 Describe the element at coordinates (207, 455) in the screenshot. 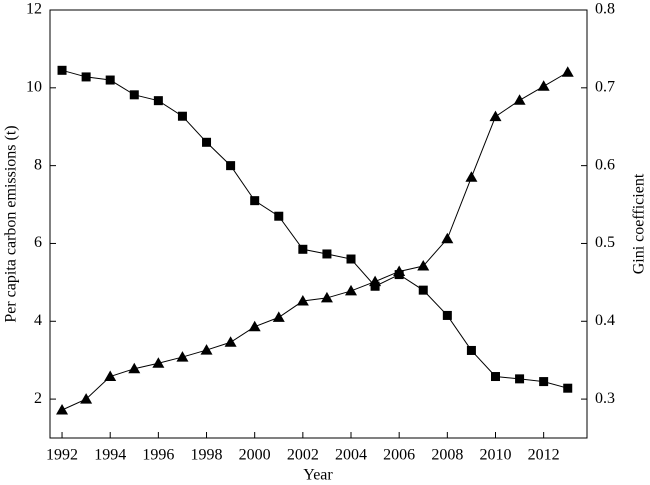

I see `x-tick-label: 1998` at that location.